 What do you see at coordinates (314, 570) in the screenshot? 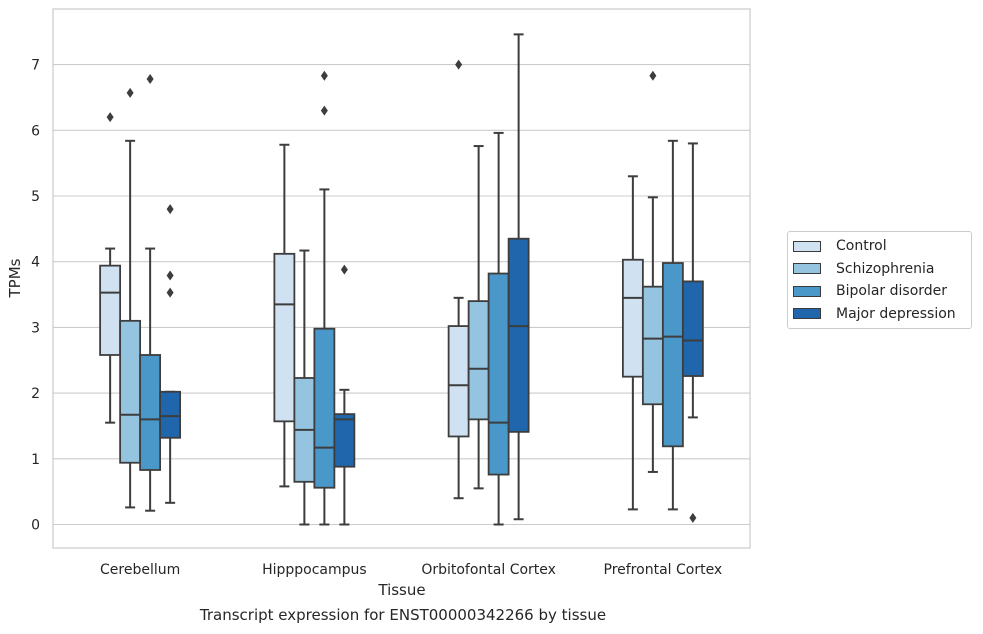
I see `x-tick-label: Hipppocampus` at bounding box center [314, 570].